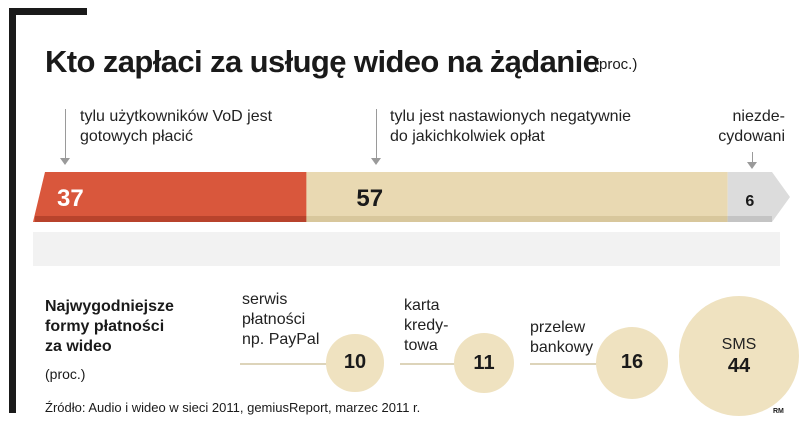  I want to click on bubble-value-card: 11, so click(484, 362).